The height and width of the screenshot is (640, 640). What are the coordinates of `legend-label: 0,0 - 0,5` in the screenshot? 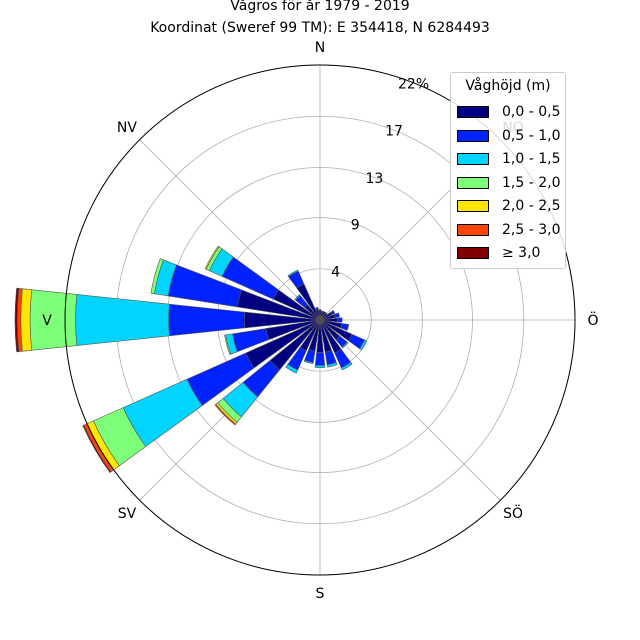 It's located at (531, 112).